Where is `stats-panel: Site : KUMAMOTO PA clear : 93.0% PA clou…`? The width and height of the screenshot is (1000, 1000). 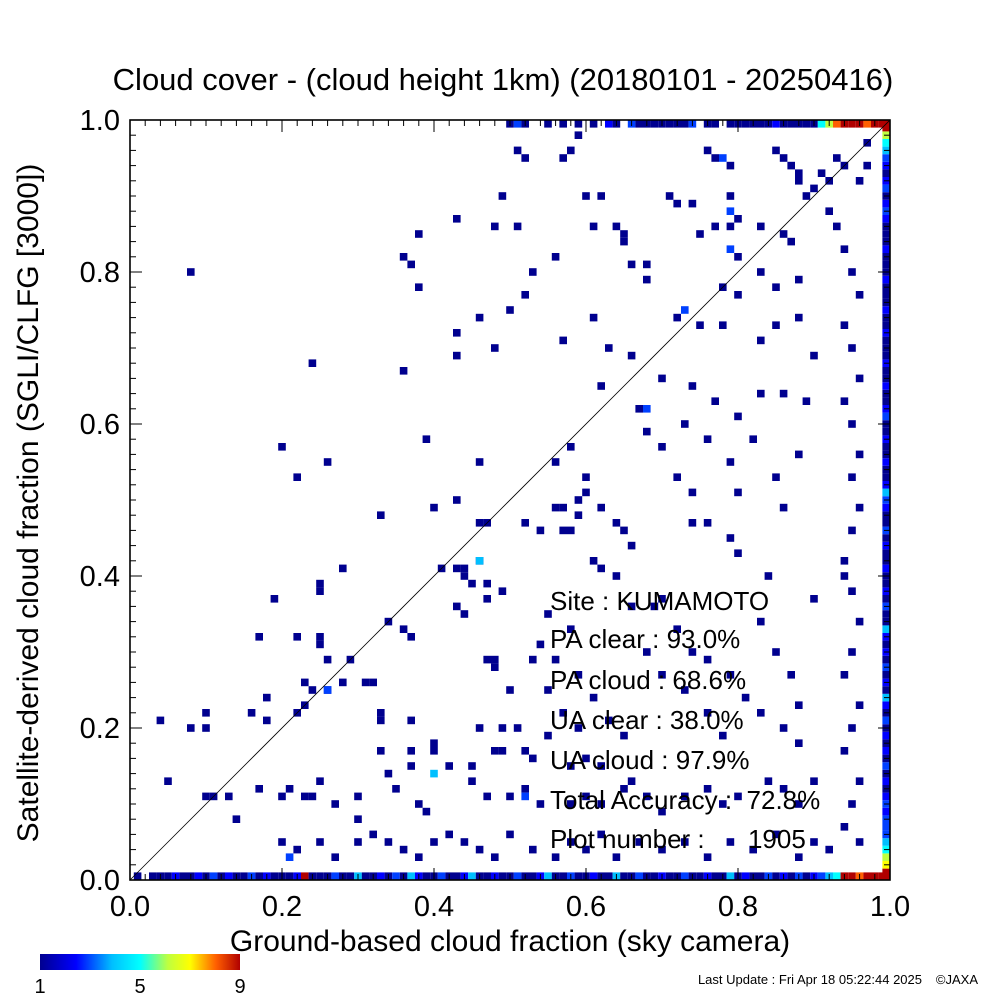 stats-panel: Site : KUMAMOTO PA clear : 93.0% PA clou… is located at coordinates (685, 720).